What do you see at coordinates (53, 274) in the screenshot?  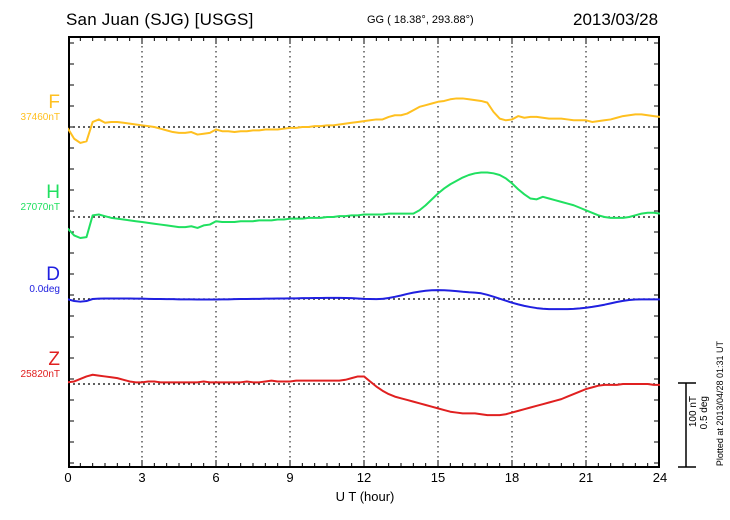 I see `component-letter-d: D` at bounding box center [53, 274].